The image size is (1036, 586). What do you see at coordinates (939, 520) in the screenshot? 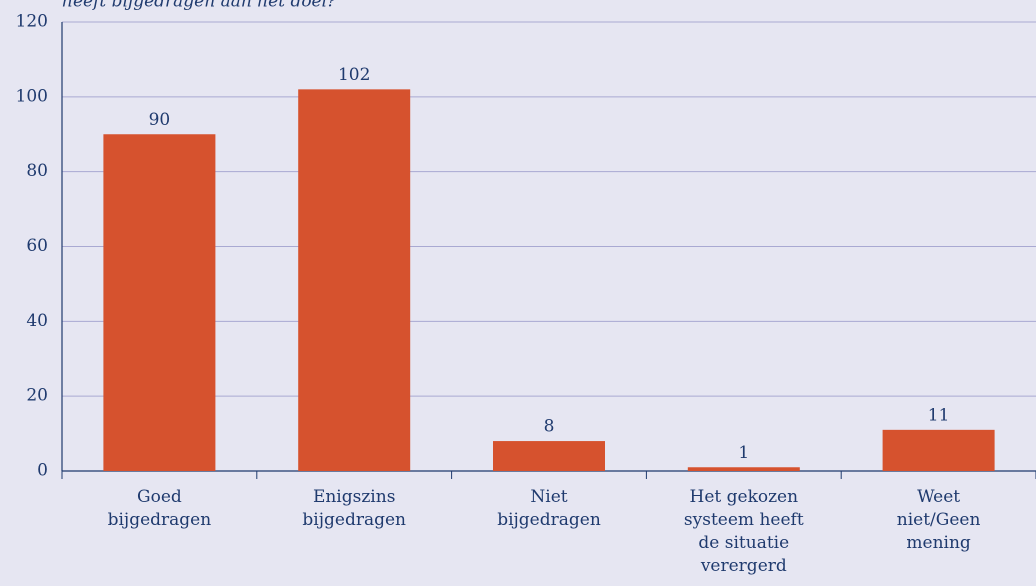
I see `x-tick-label: Weet niet/Geen mening` at bounding box center [939, 520].